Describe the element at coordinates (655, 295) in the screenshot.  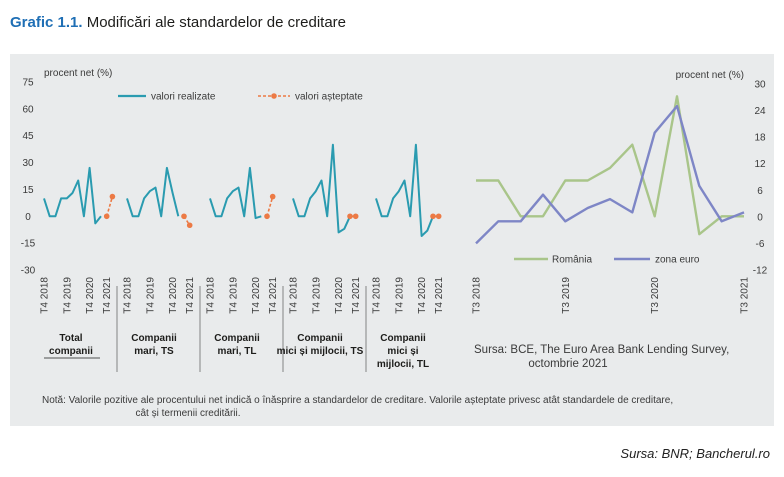
I see `right-x-tick: T3 2020` at that location.